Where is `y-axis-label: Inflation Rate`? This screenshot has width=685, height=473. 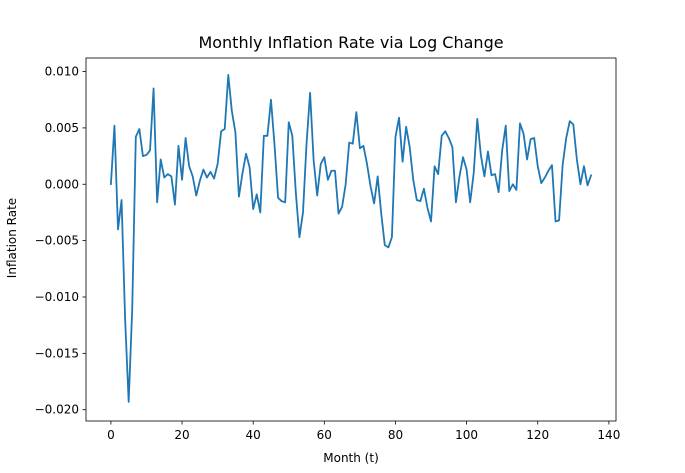
y-axis-label: Inflation Rate is located at coordinates (12, 238).